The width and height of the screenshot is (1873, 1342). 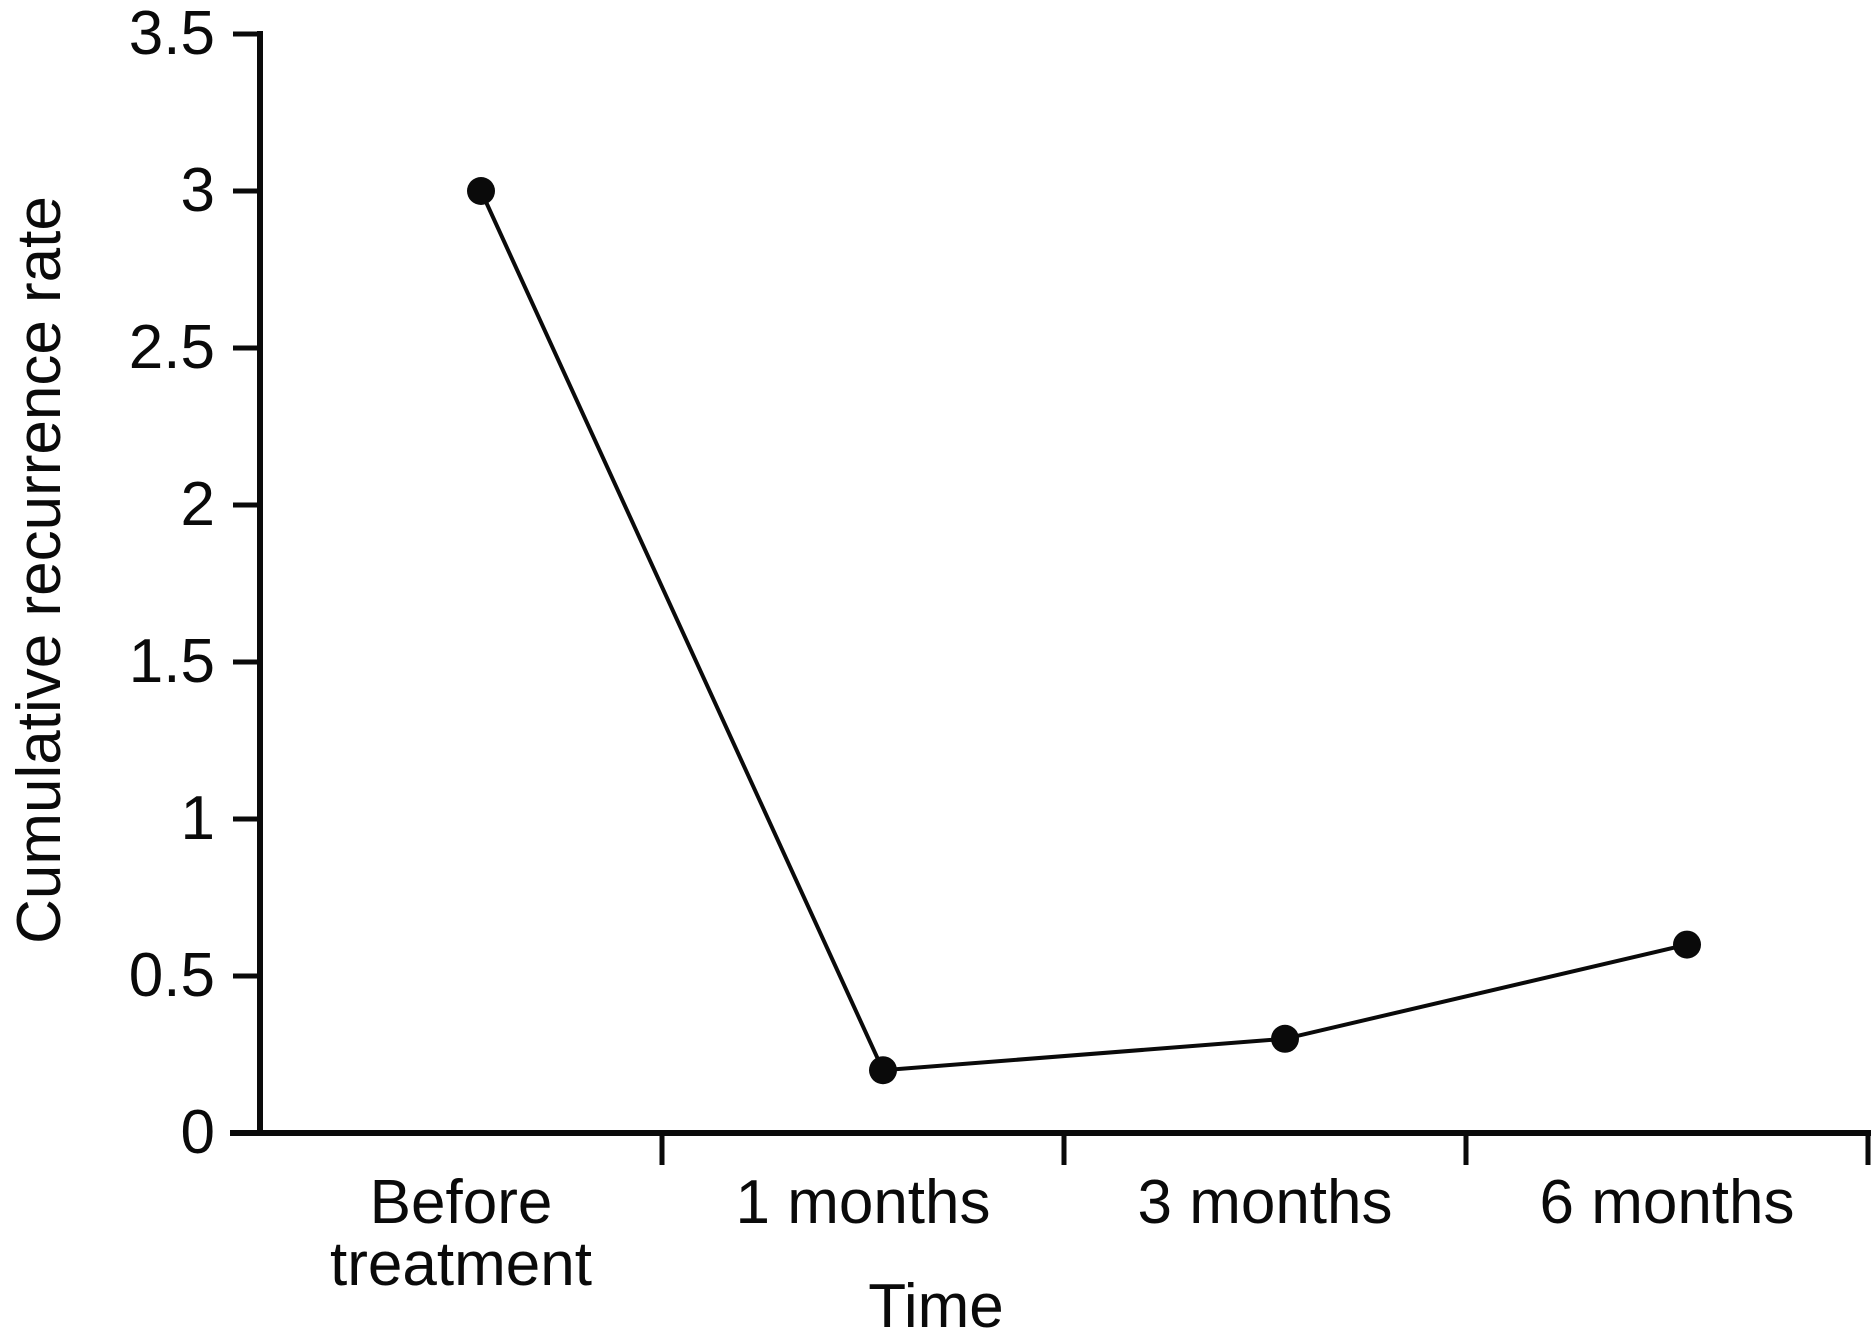 What do you see at coordinates (863, 1202) in the screenshot?
I see `x-tick-label: 1 months` at bounding box center [863, 1202].